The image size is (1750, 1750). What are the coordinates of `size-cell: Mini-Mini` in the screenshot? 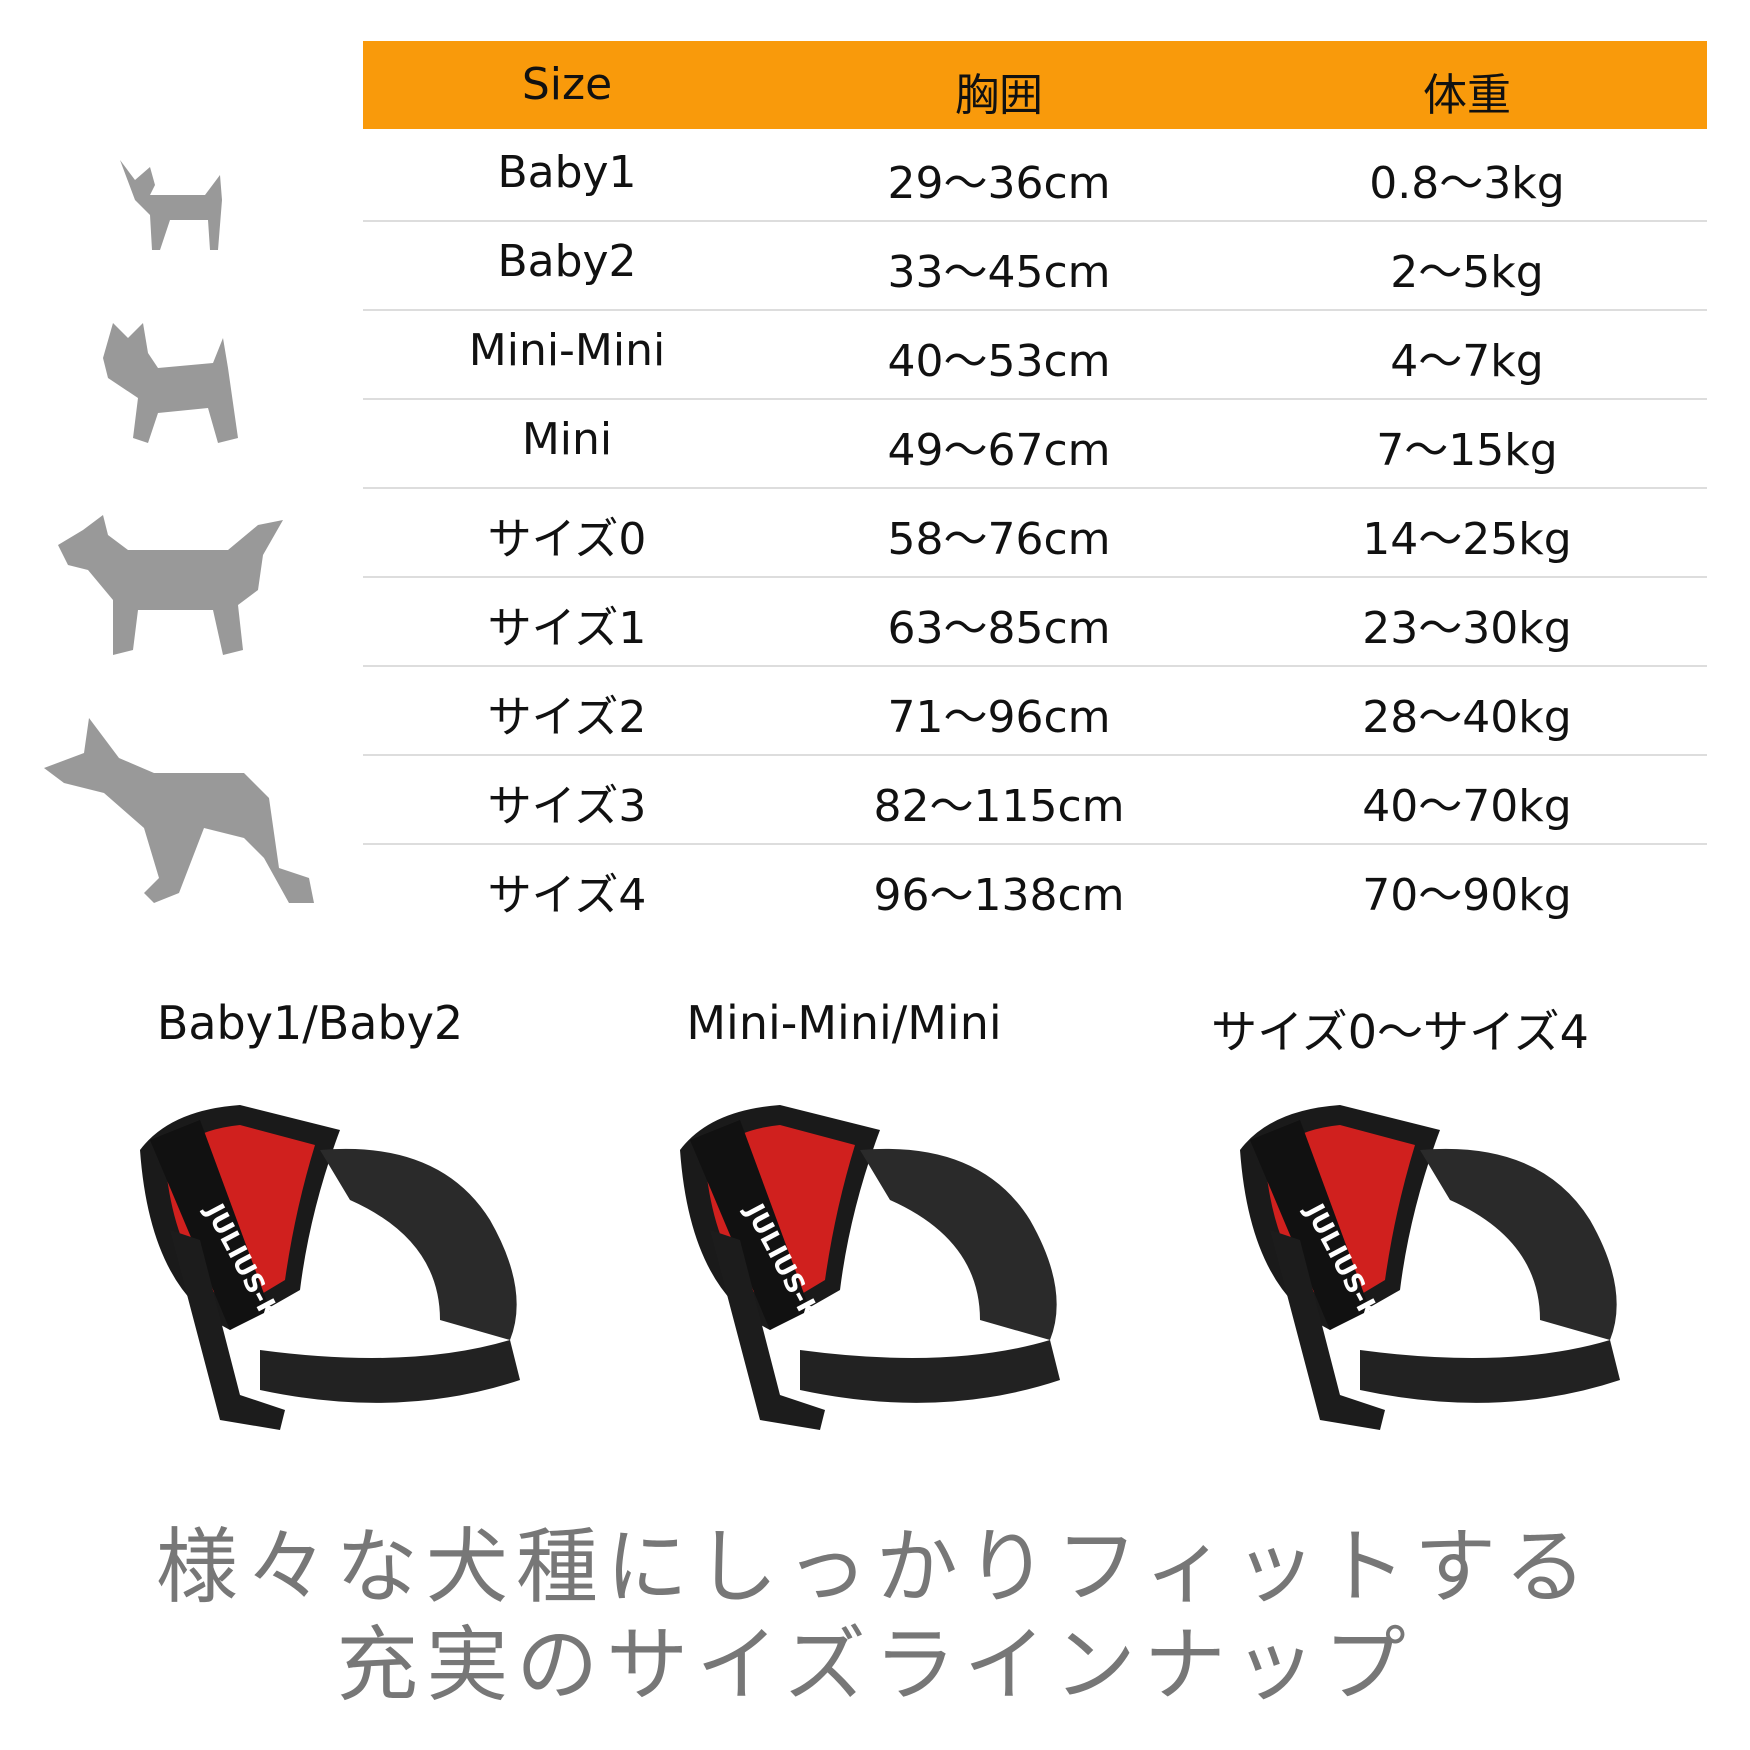 It's located at (567, 350).